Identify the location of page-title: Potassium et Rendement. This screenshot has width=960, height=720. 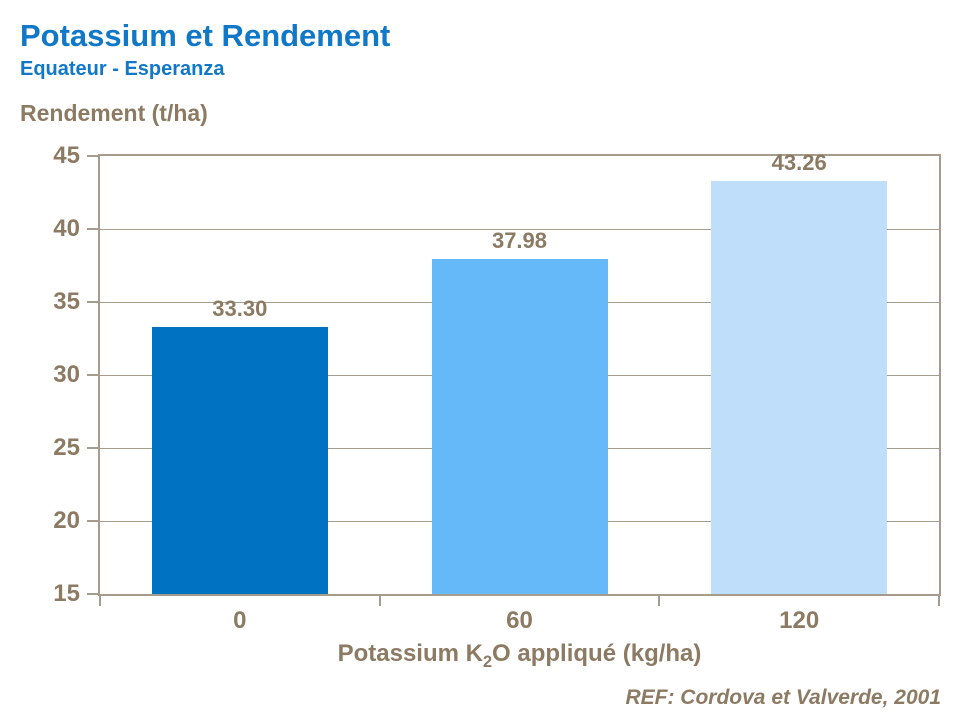
(205, 35).